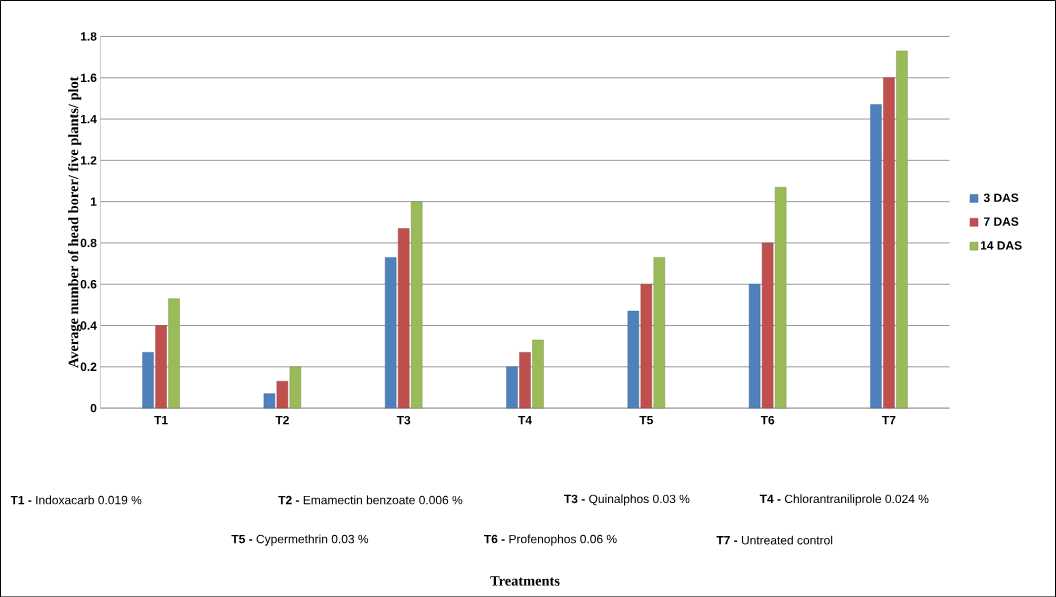 The width and height of the screenshot is (1056, 597). I want to click on text: T1 - Indoxacarb 0.019 %, so click(76, 500).